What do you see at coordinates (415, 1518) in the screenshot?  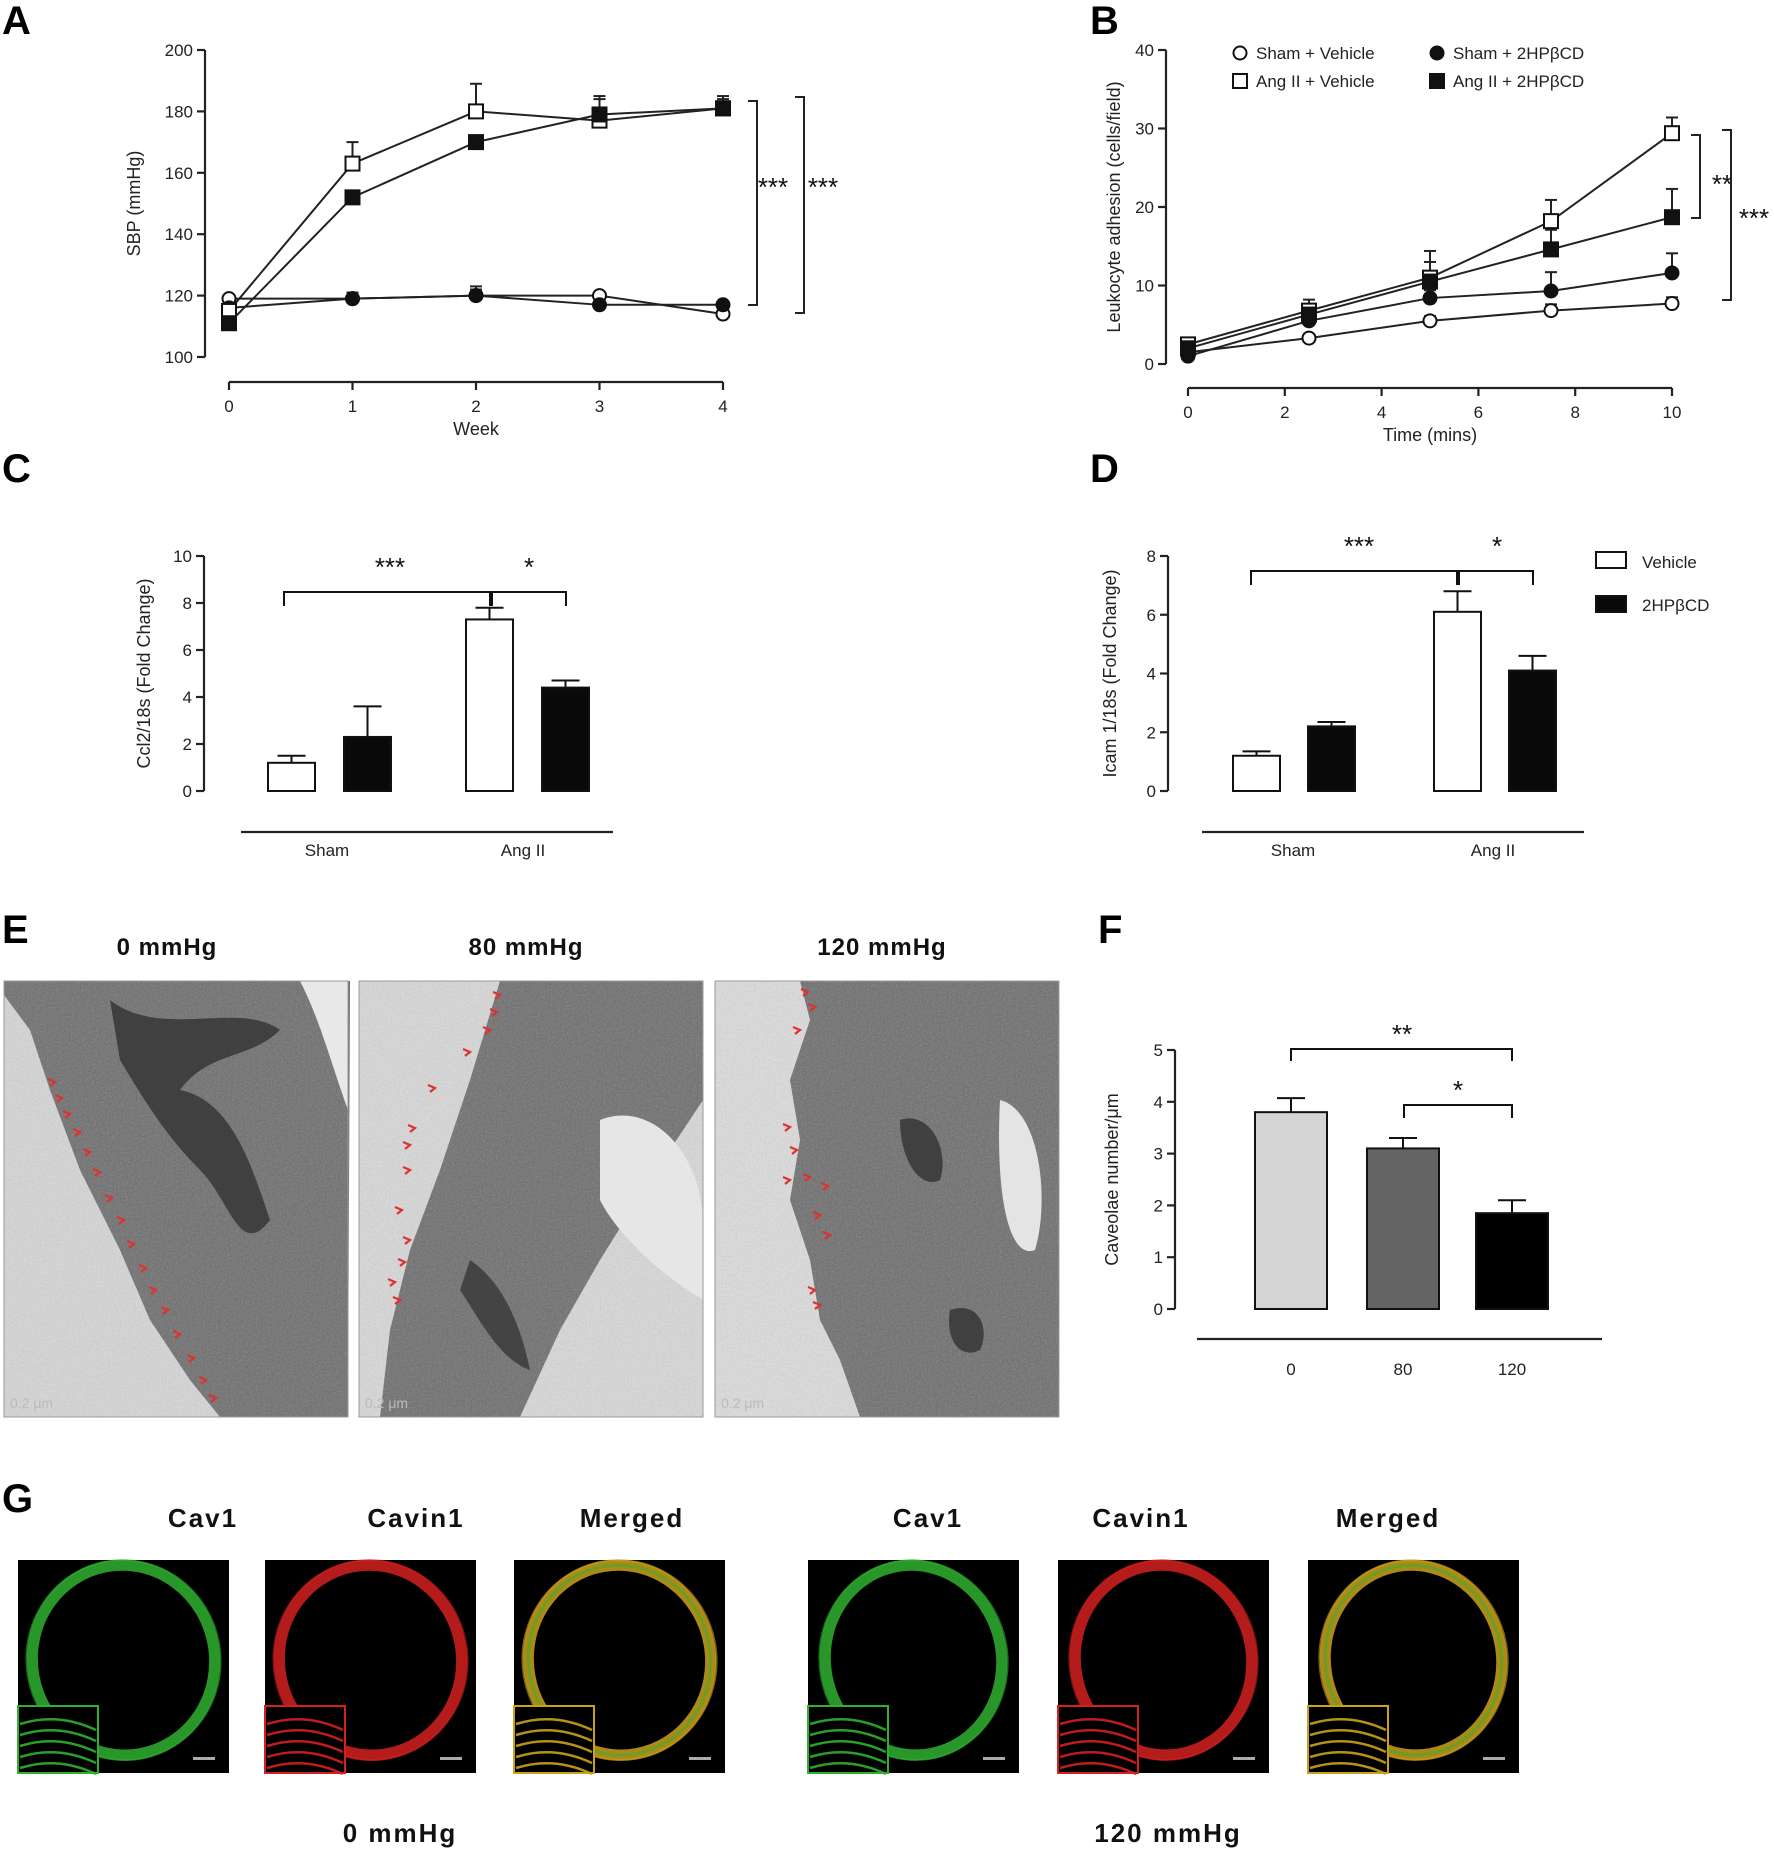 I see `conf-cavin1-label-0: Cavin1` at bounding box center [415, 1518].